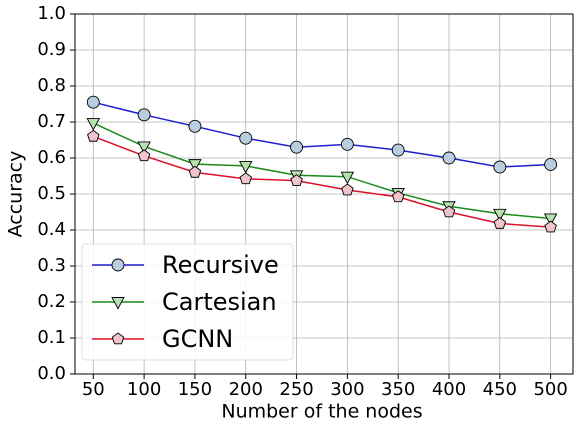  I want to click on y-tick-label: 0.0, so click(51, 373).